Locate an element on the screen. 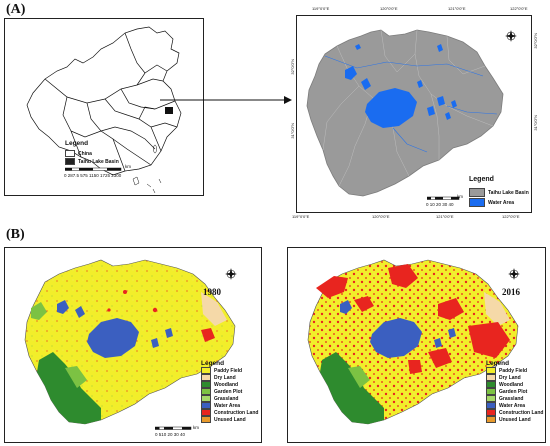 This screenshot has width=550, height=446. china-legend-item-basin: Taihu Lake Basin is located at coordinates (92, 161).